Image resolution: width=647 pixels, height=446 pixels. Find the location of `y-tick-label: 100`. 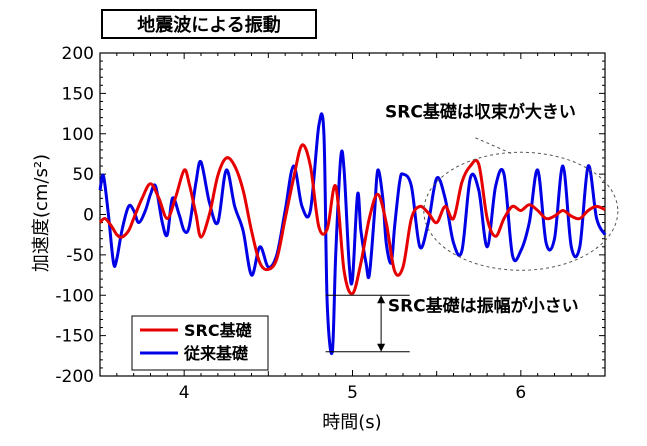

y-tick-label: 100 is located at coordinates (78, 135).